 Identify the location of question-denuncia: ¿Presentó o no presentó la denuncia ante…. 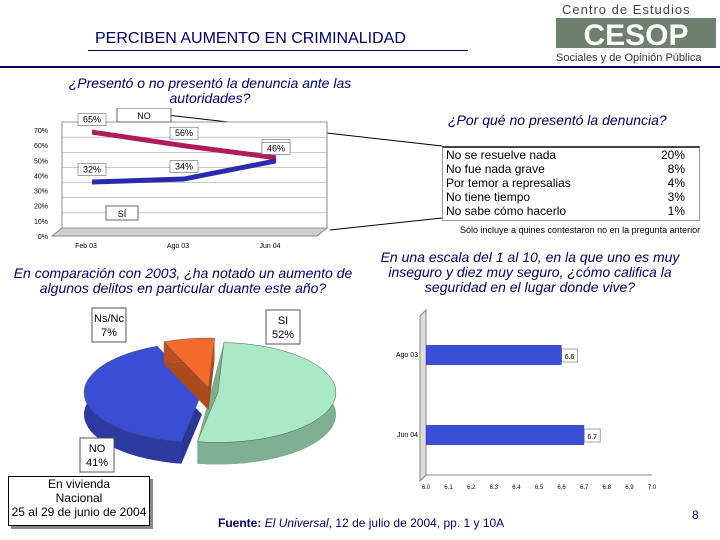
(210, 90).